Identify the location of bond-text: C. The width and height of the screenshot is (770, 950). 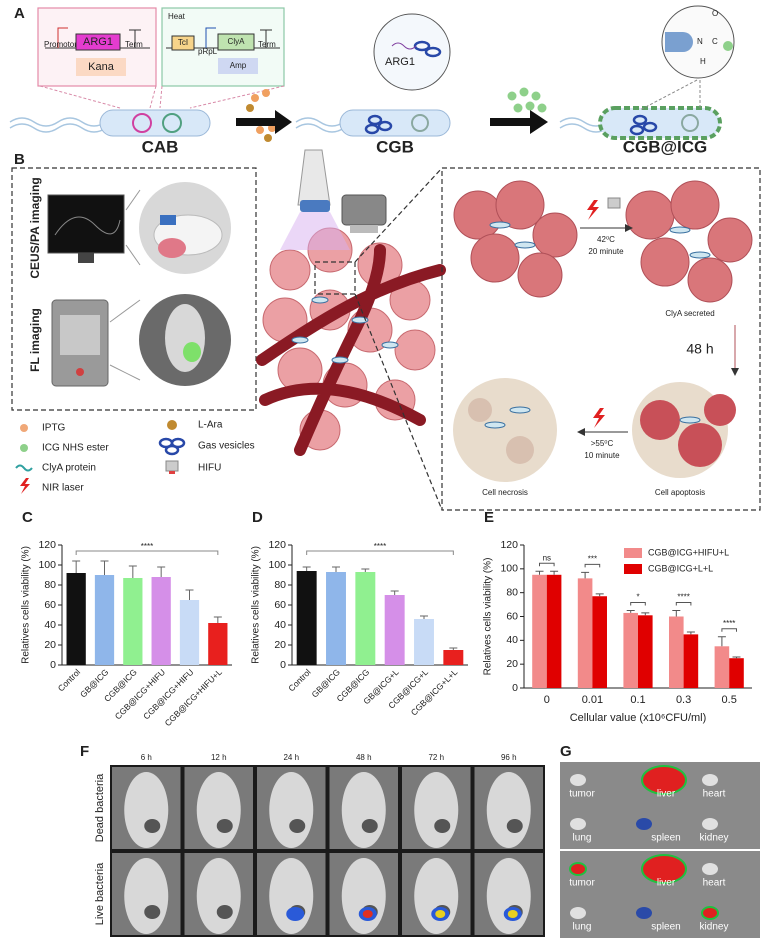
(715, 41).